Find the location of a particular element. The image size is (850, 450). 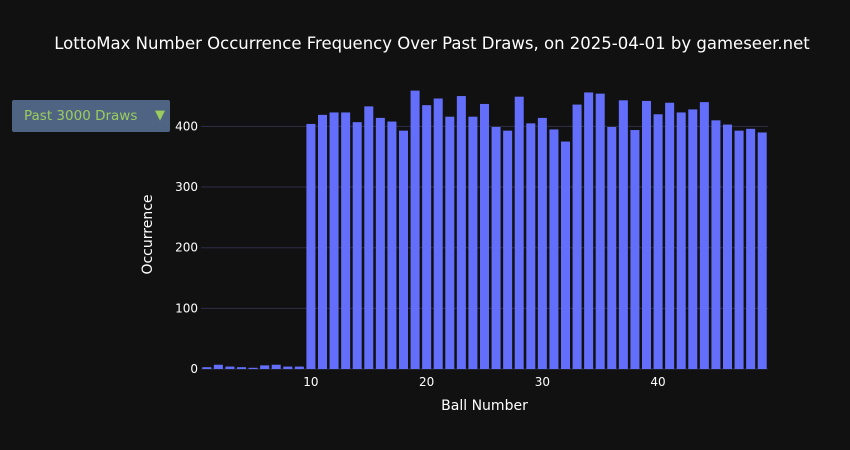

x-tick-label: 20 is located at coordinates (426, 382).